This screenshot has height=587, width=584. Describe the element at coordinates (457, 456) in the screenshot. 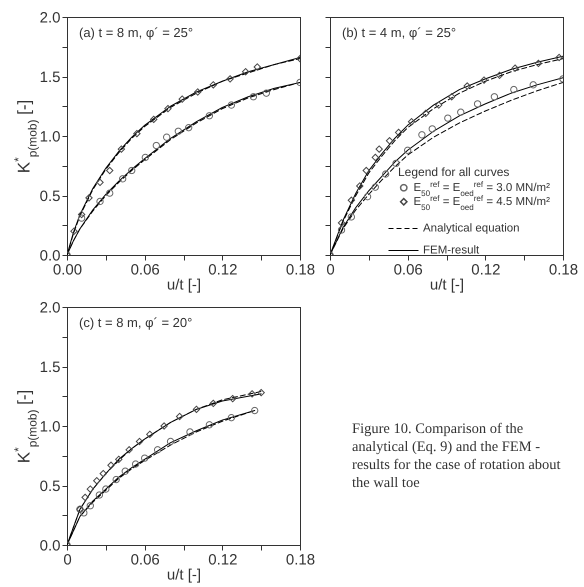

I see `caption: Figure 10. Comparison of the analytical (Eq. 9) and the FEM - results for the case of rotation about the wall toe` at that location.